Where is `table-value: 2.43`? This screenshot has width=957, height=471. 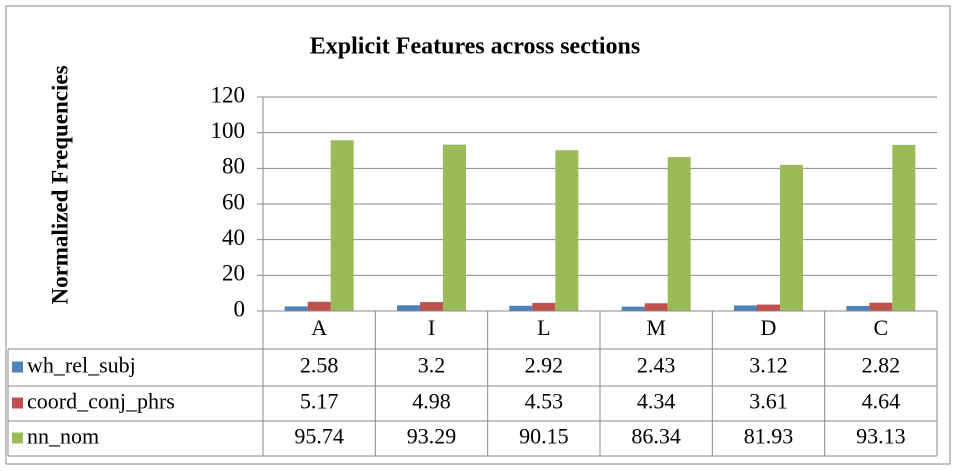 table-value: 2.43 is located at coordinates (656, 365).